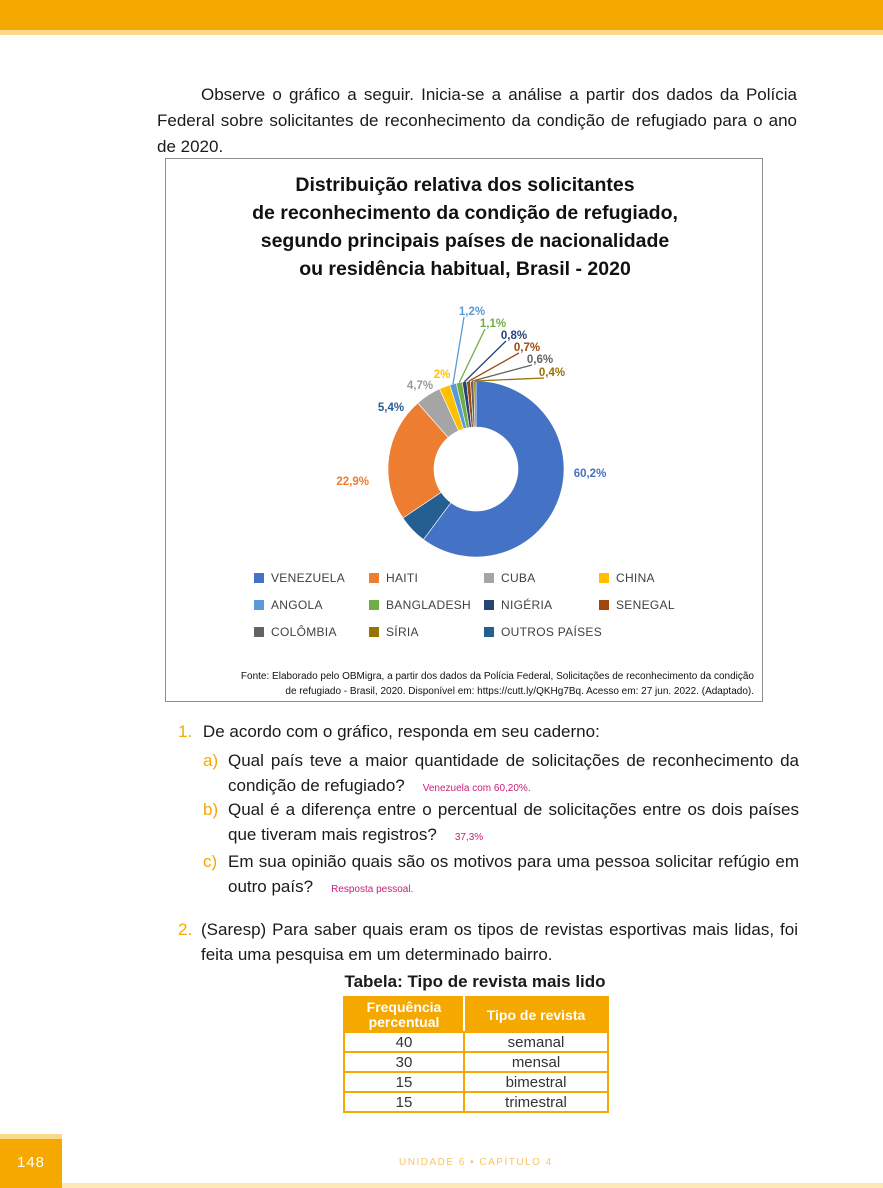 Image resolution: width=883 pixels, height=1188 pixels. I want to click on table-cell: mensal, so click(536, 1062).